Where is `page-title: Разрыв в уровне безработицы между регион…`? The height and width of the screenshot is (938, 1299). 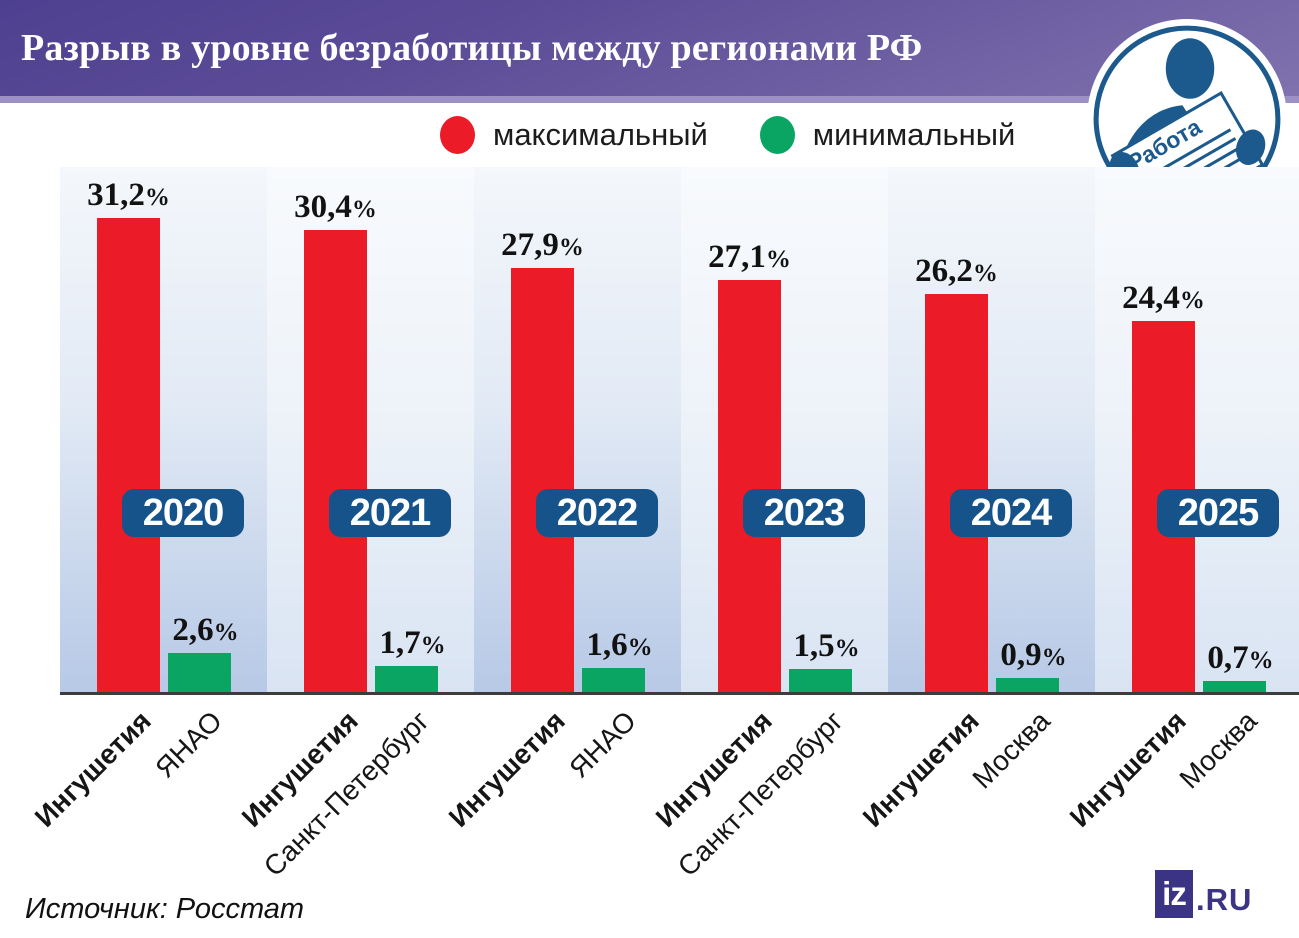 page-title: Разрыв в уровне безработицы между регион… is located at coordinates (472, 48).